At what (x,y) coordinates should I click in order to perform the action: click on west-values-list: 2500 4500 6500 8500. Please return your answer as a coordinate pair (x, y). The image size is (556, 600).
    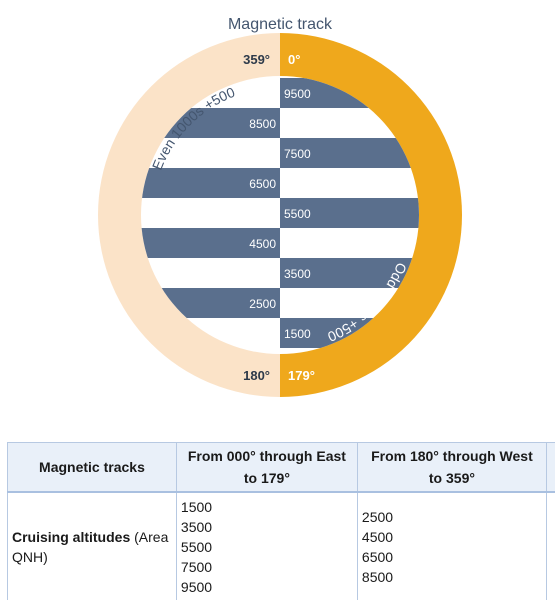
    Looking at the image, I should click on (452, 547).